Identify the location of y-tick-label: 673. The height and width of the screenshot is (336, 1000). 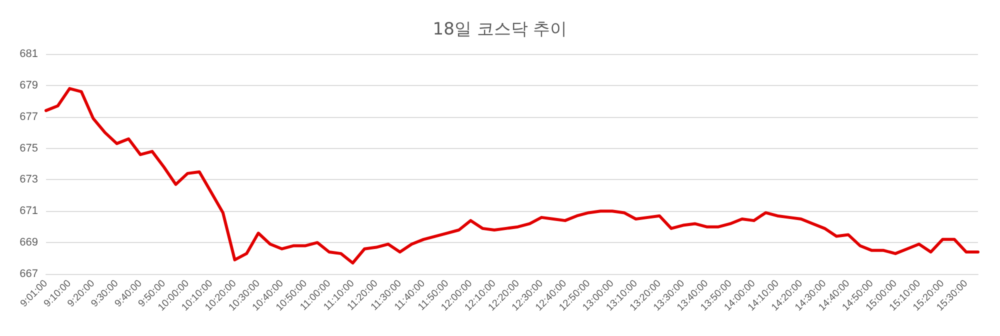
(29, 180).